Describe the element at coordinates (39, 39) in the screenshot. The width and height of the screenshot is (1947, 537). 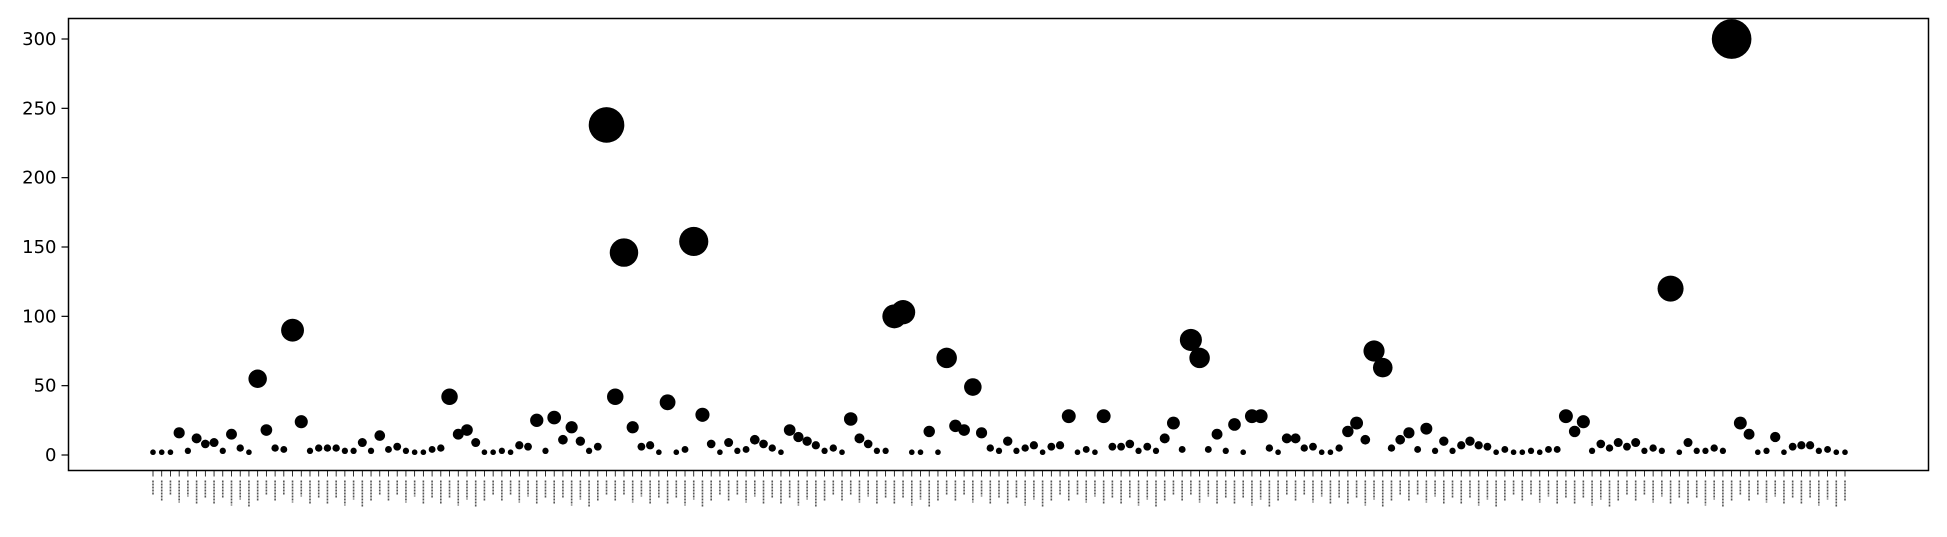
I see `y-tick-label: 300` at that location.